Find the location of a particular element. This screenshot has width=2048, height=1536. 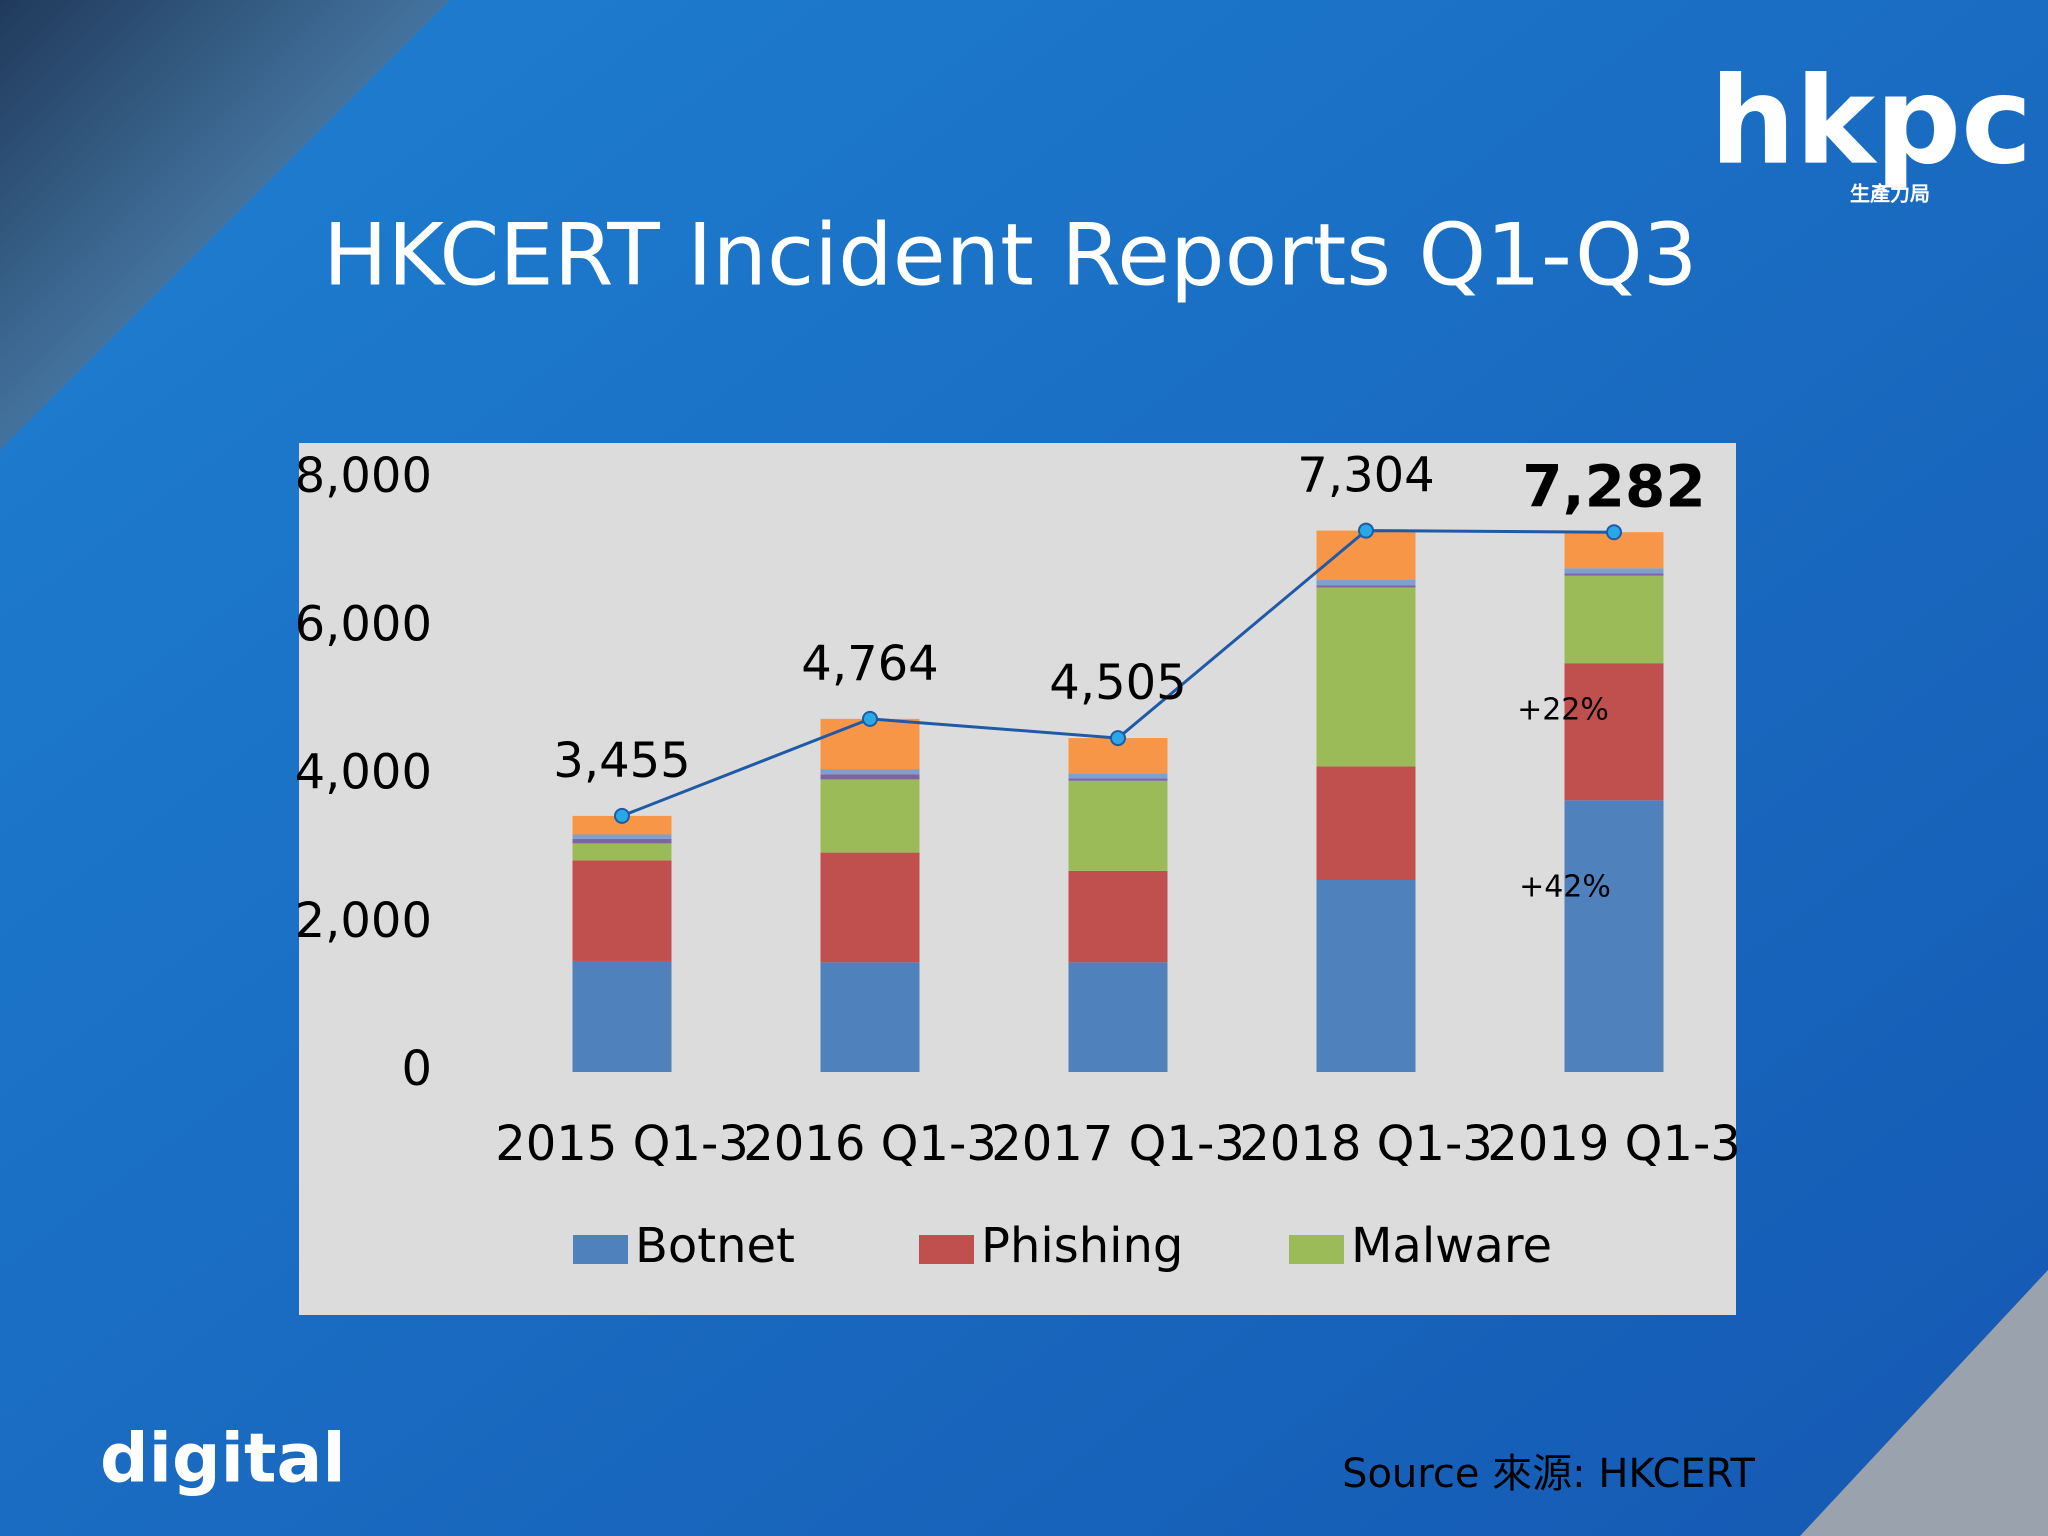

footer-logo: digital is located at coordinates (223, 1459).